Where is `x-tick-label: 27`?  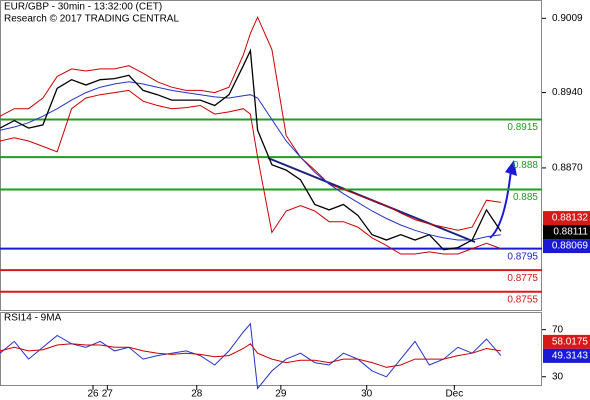
x-tick-label: 27 is located at coordinates (108, 394).